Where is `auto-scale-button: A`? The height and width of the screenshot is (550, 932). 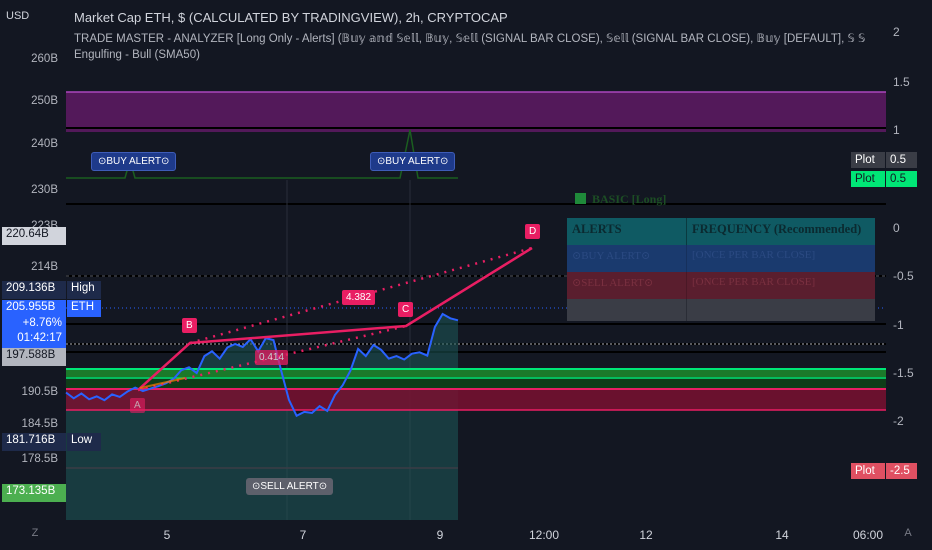
auto-scale-button: A is located at coordinates (908, 533).